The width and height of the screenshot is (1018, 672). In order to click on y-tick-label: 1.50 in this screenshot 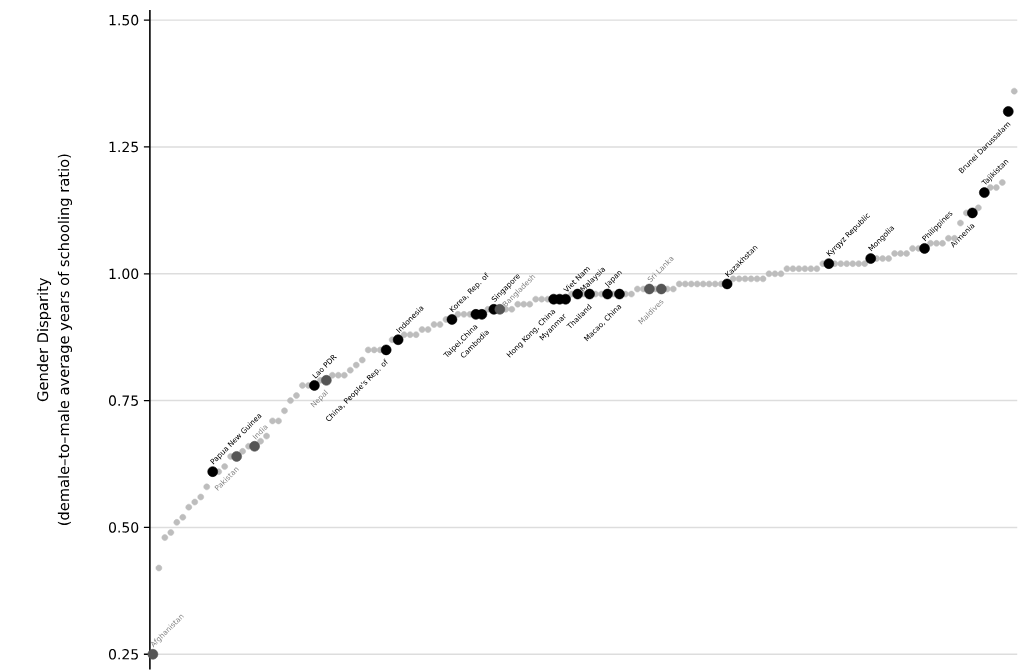, I will do `click(124, 20)`.